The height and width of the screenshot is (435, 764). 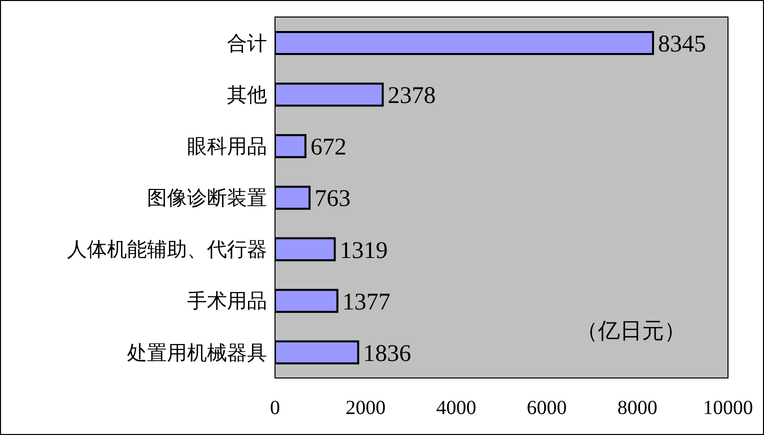 What do you see at coordinates (364, 251) in the screenshot?
I see `data-label: 1319` at bounding box center [364, 251].